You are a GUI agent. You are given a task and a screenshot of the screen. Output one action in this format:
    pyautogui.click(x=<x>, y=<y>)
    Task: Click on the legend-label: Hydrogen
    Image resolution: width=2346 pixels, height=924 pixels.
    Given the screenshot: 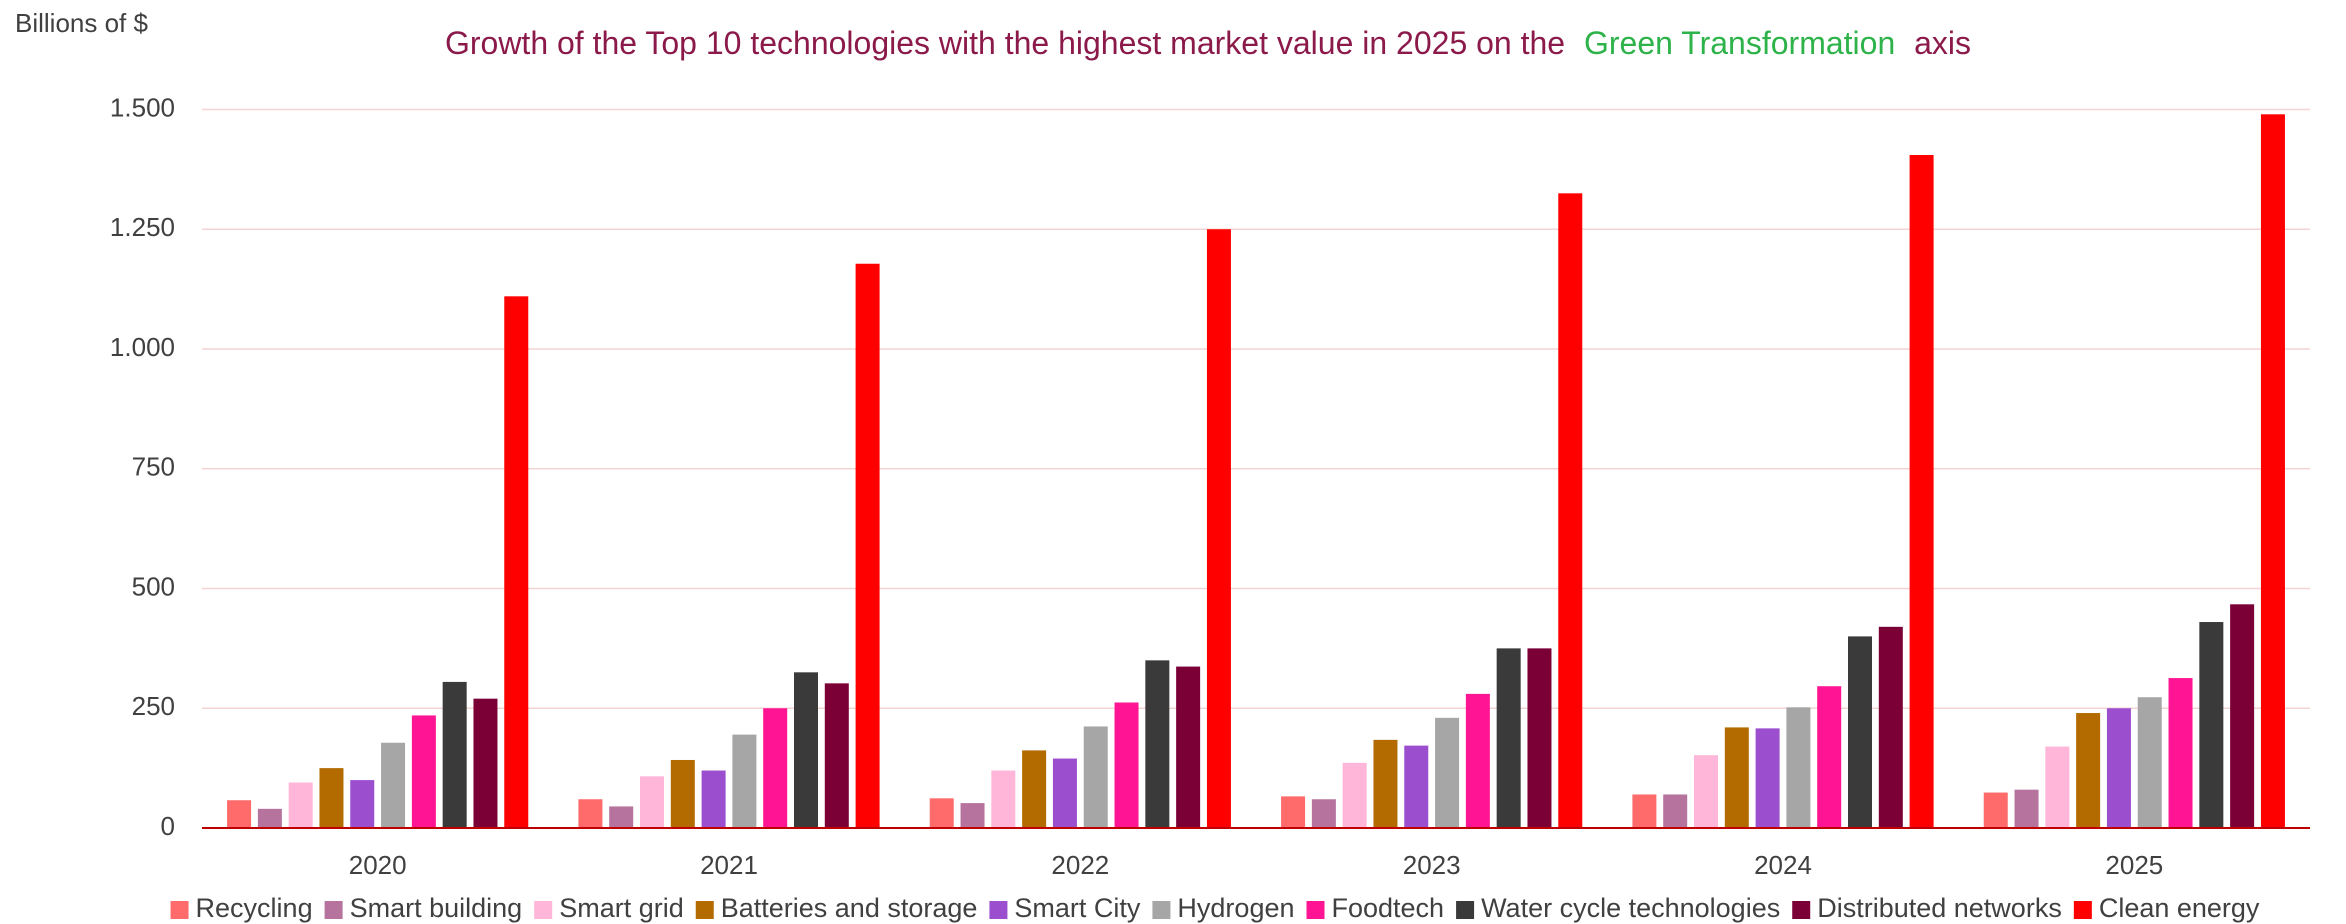 What is the action you would take?
    pyautogui.click(x=1235, y=908)
    